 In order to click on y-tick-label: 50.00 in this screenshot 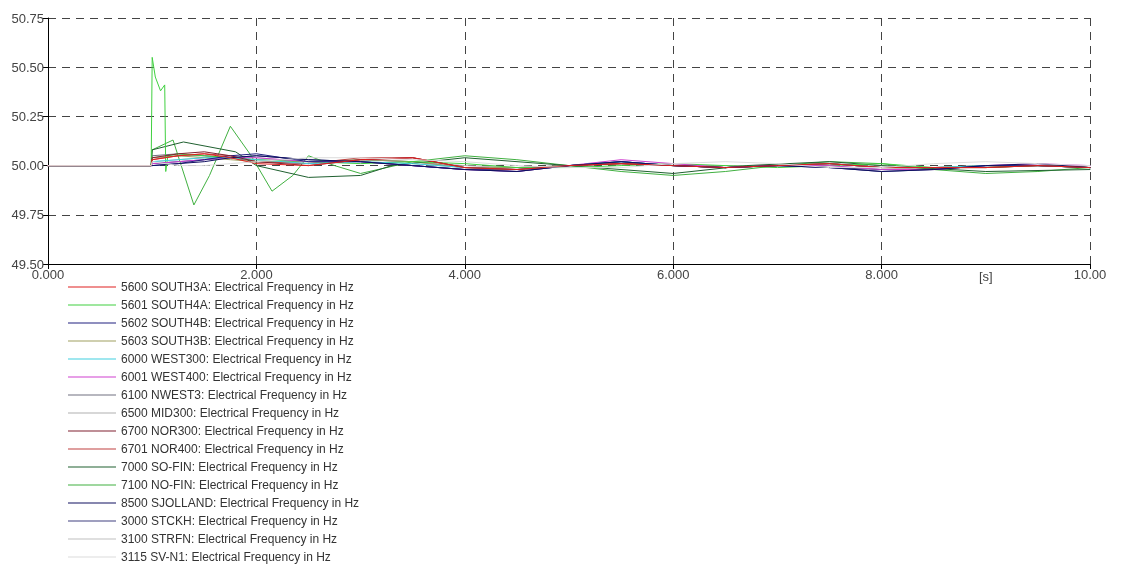, I will do `click(27, 166)`.